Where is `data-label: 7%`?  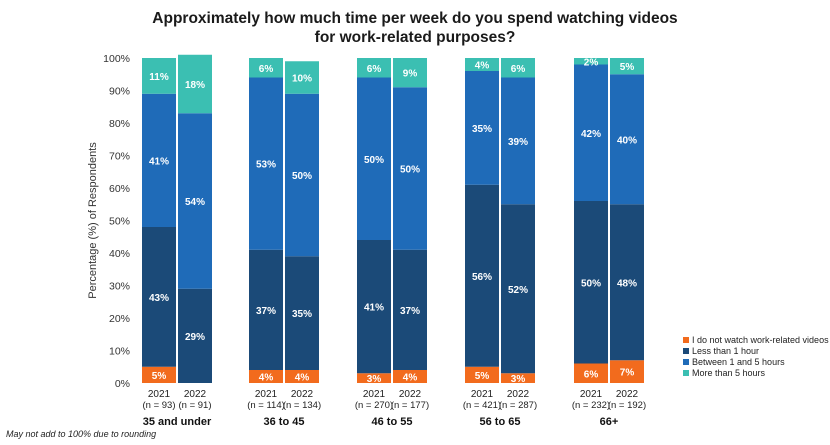 data-label: 7% is located at coordinates (627, 373).